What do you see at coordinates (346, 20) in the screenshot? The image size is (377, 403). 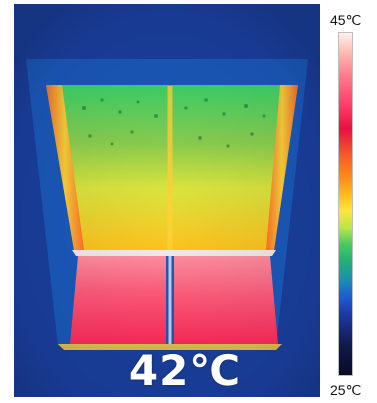 I see `scale-max-label: 45℃` at bounding box center [346, 20].